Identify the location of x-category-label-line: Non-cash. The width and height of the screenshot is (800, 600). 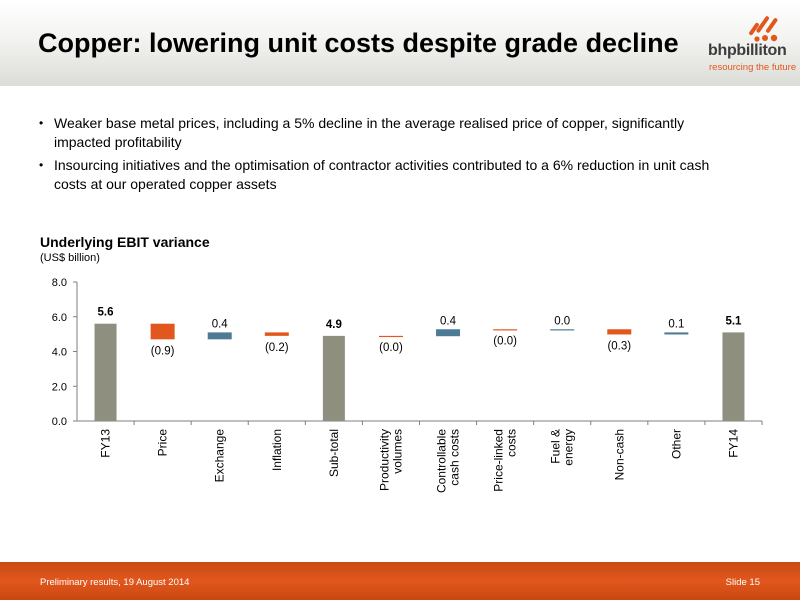
(619, 454).